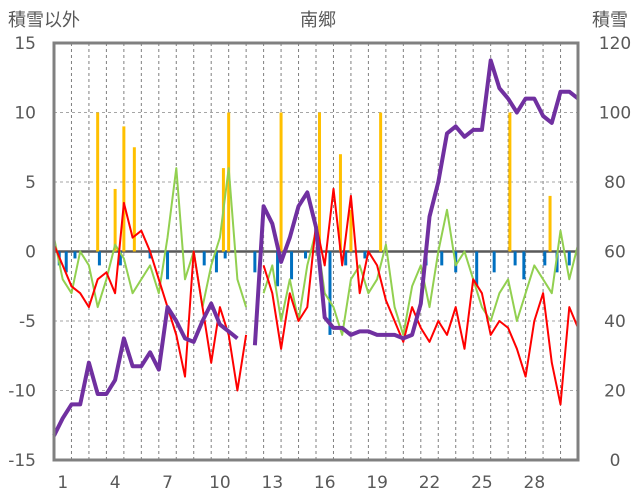 The image size is (636, 501). I want to click on right-axis-label: 積雪, so click(610, 20).